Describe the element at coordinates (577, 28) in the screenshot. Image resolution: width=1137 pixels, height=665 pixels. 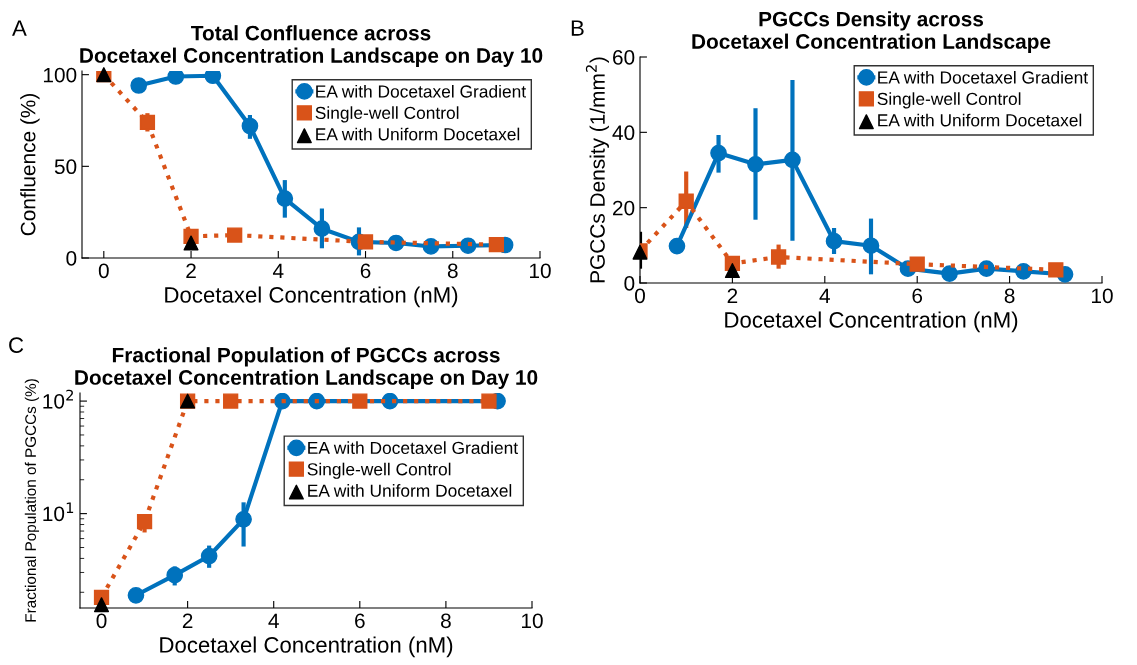
I see `text: B` at that location.